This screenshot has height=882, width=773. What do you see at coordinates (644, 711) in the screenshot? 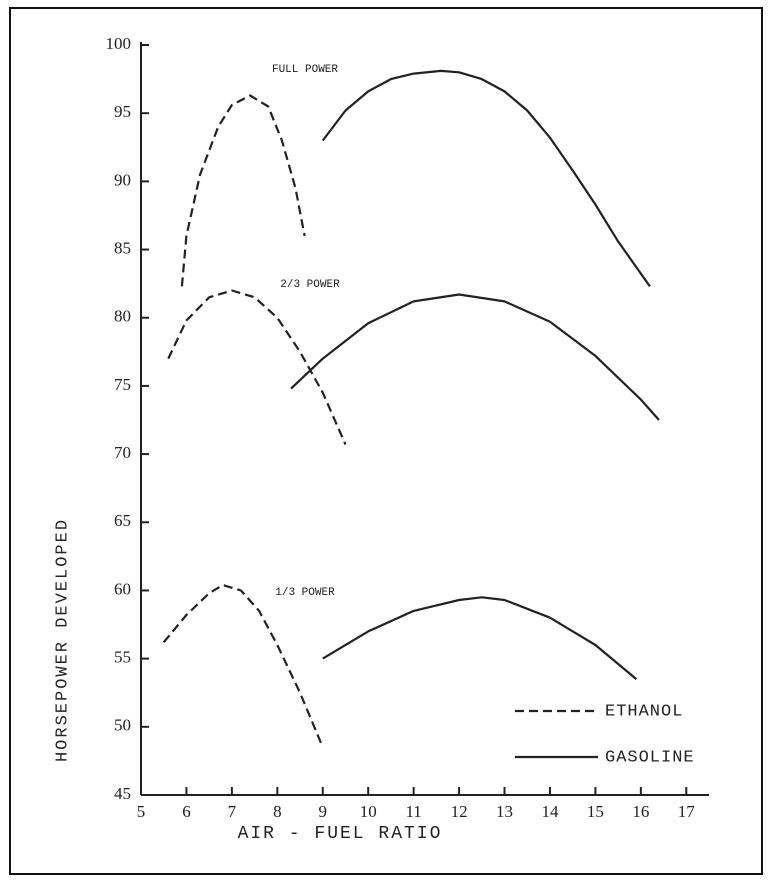
I see `legend-label: ETHANOL` at bounding box center [644, 711].